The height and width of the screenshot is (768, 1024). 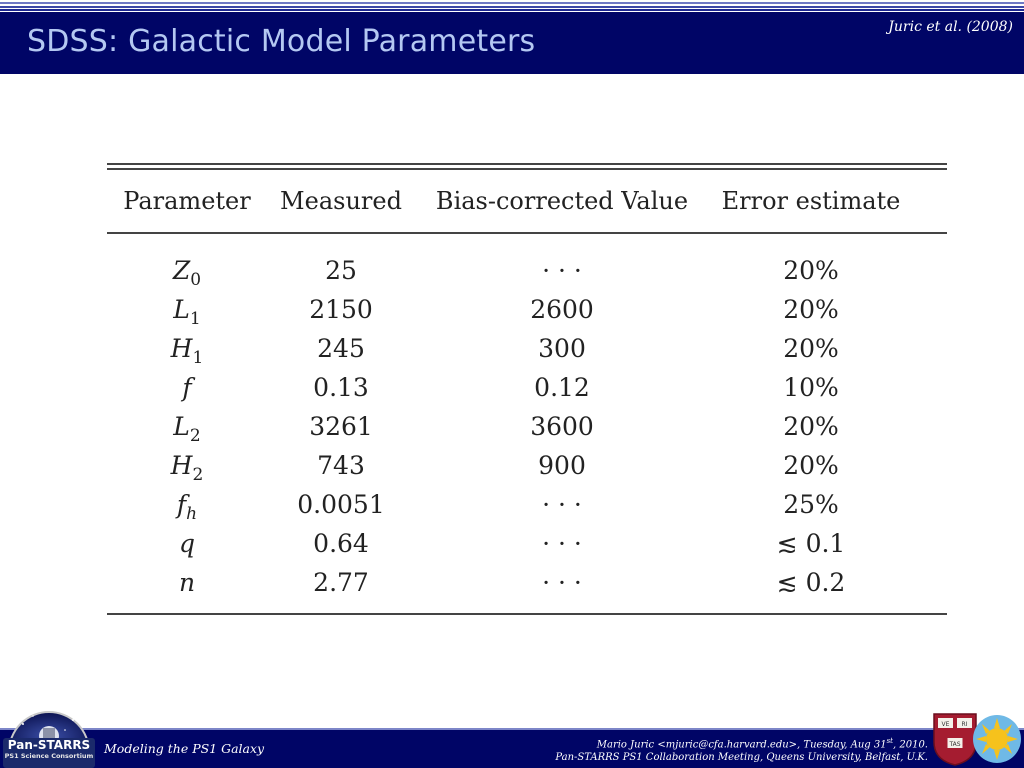 What do you see at coordinates (512, 6) in the screenshot?
I see `header-stripes` at bounding box center [512, 6].